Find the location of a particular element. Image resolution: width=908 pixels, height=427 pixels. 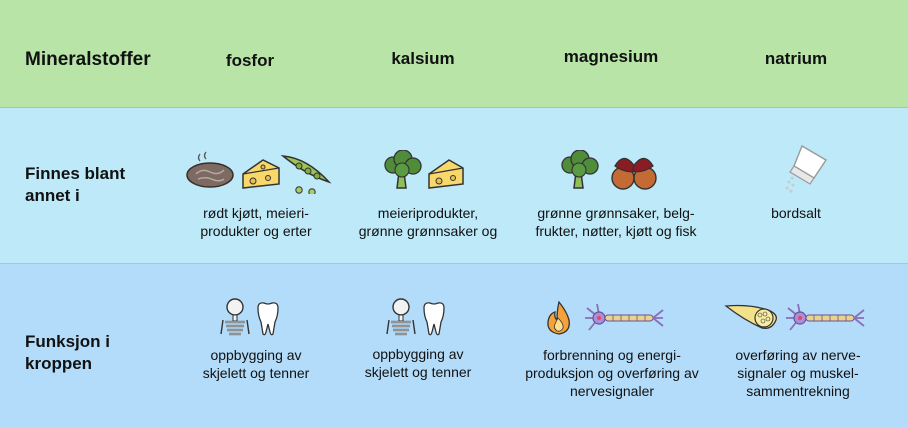

natrium-function-line2: signaler og muskel- is located at coordinates (798, 373).